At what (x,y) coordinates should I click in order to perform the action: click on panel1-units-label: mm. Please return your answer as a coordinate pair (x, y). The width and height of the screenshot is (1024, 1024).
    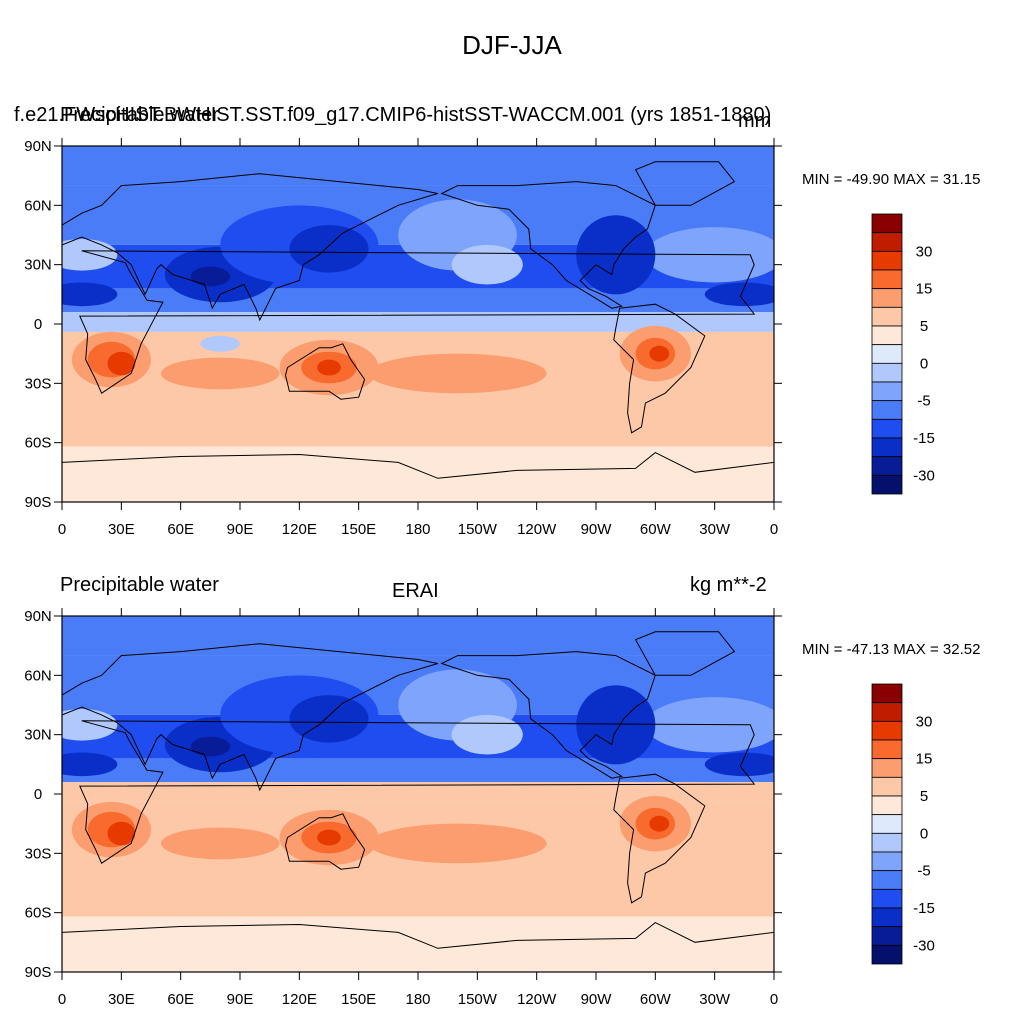
    Looking at the image, I should click on (755, 121).